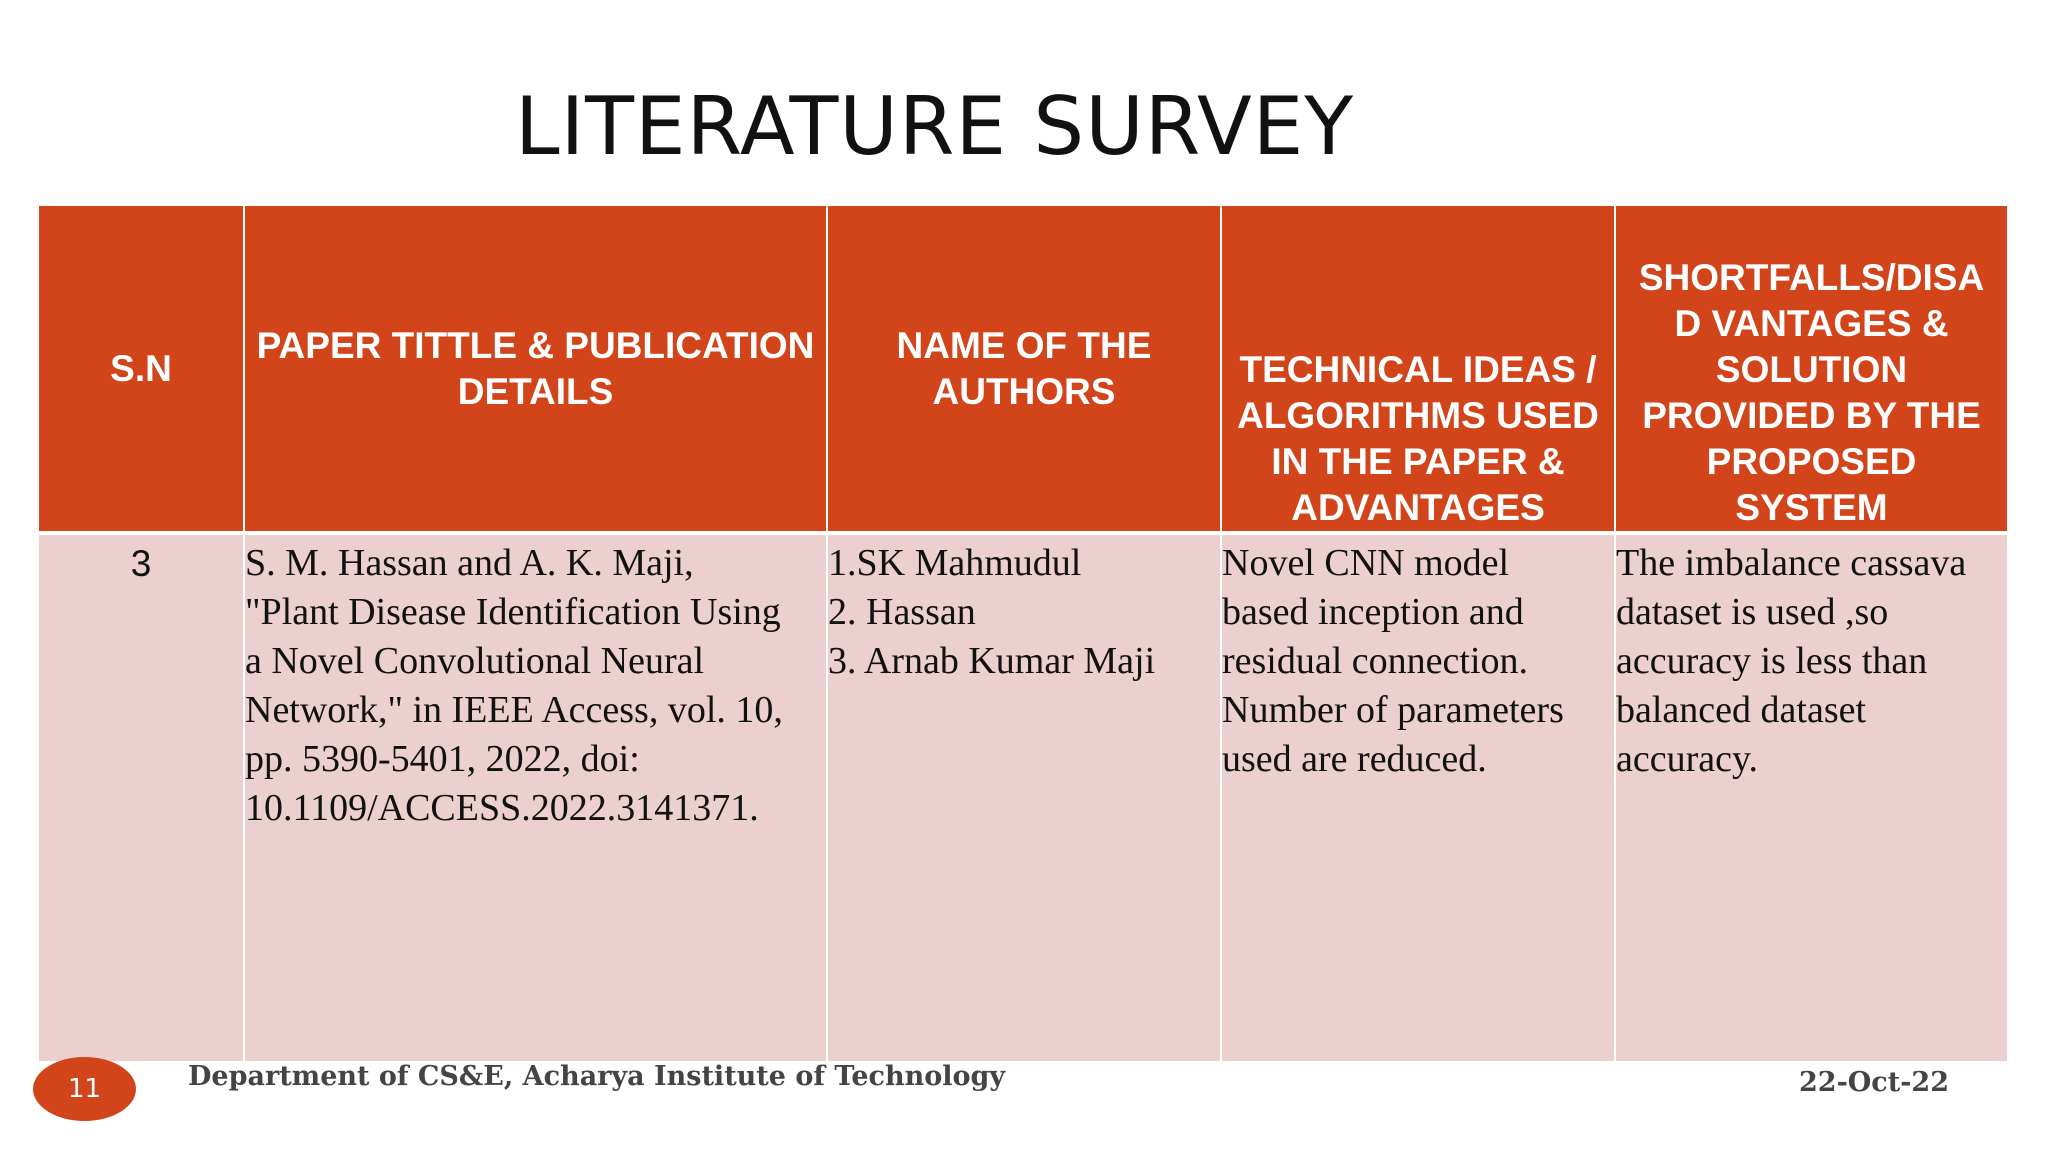 Image resolution: width=2048 pixels, height=1152 pixels. I want to click on slide-title: LITERATURE SURVEY, so click(935, 126).